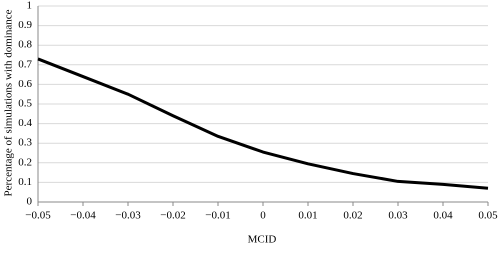 This screenshot has width=500, height=271. Describe the element at coordinates (25, 45) in the screenshot. I see `y-tick-label: 0.8` at that location.